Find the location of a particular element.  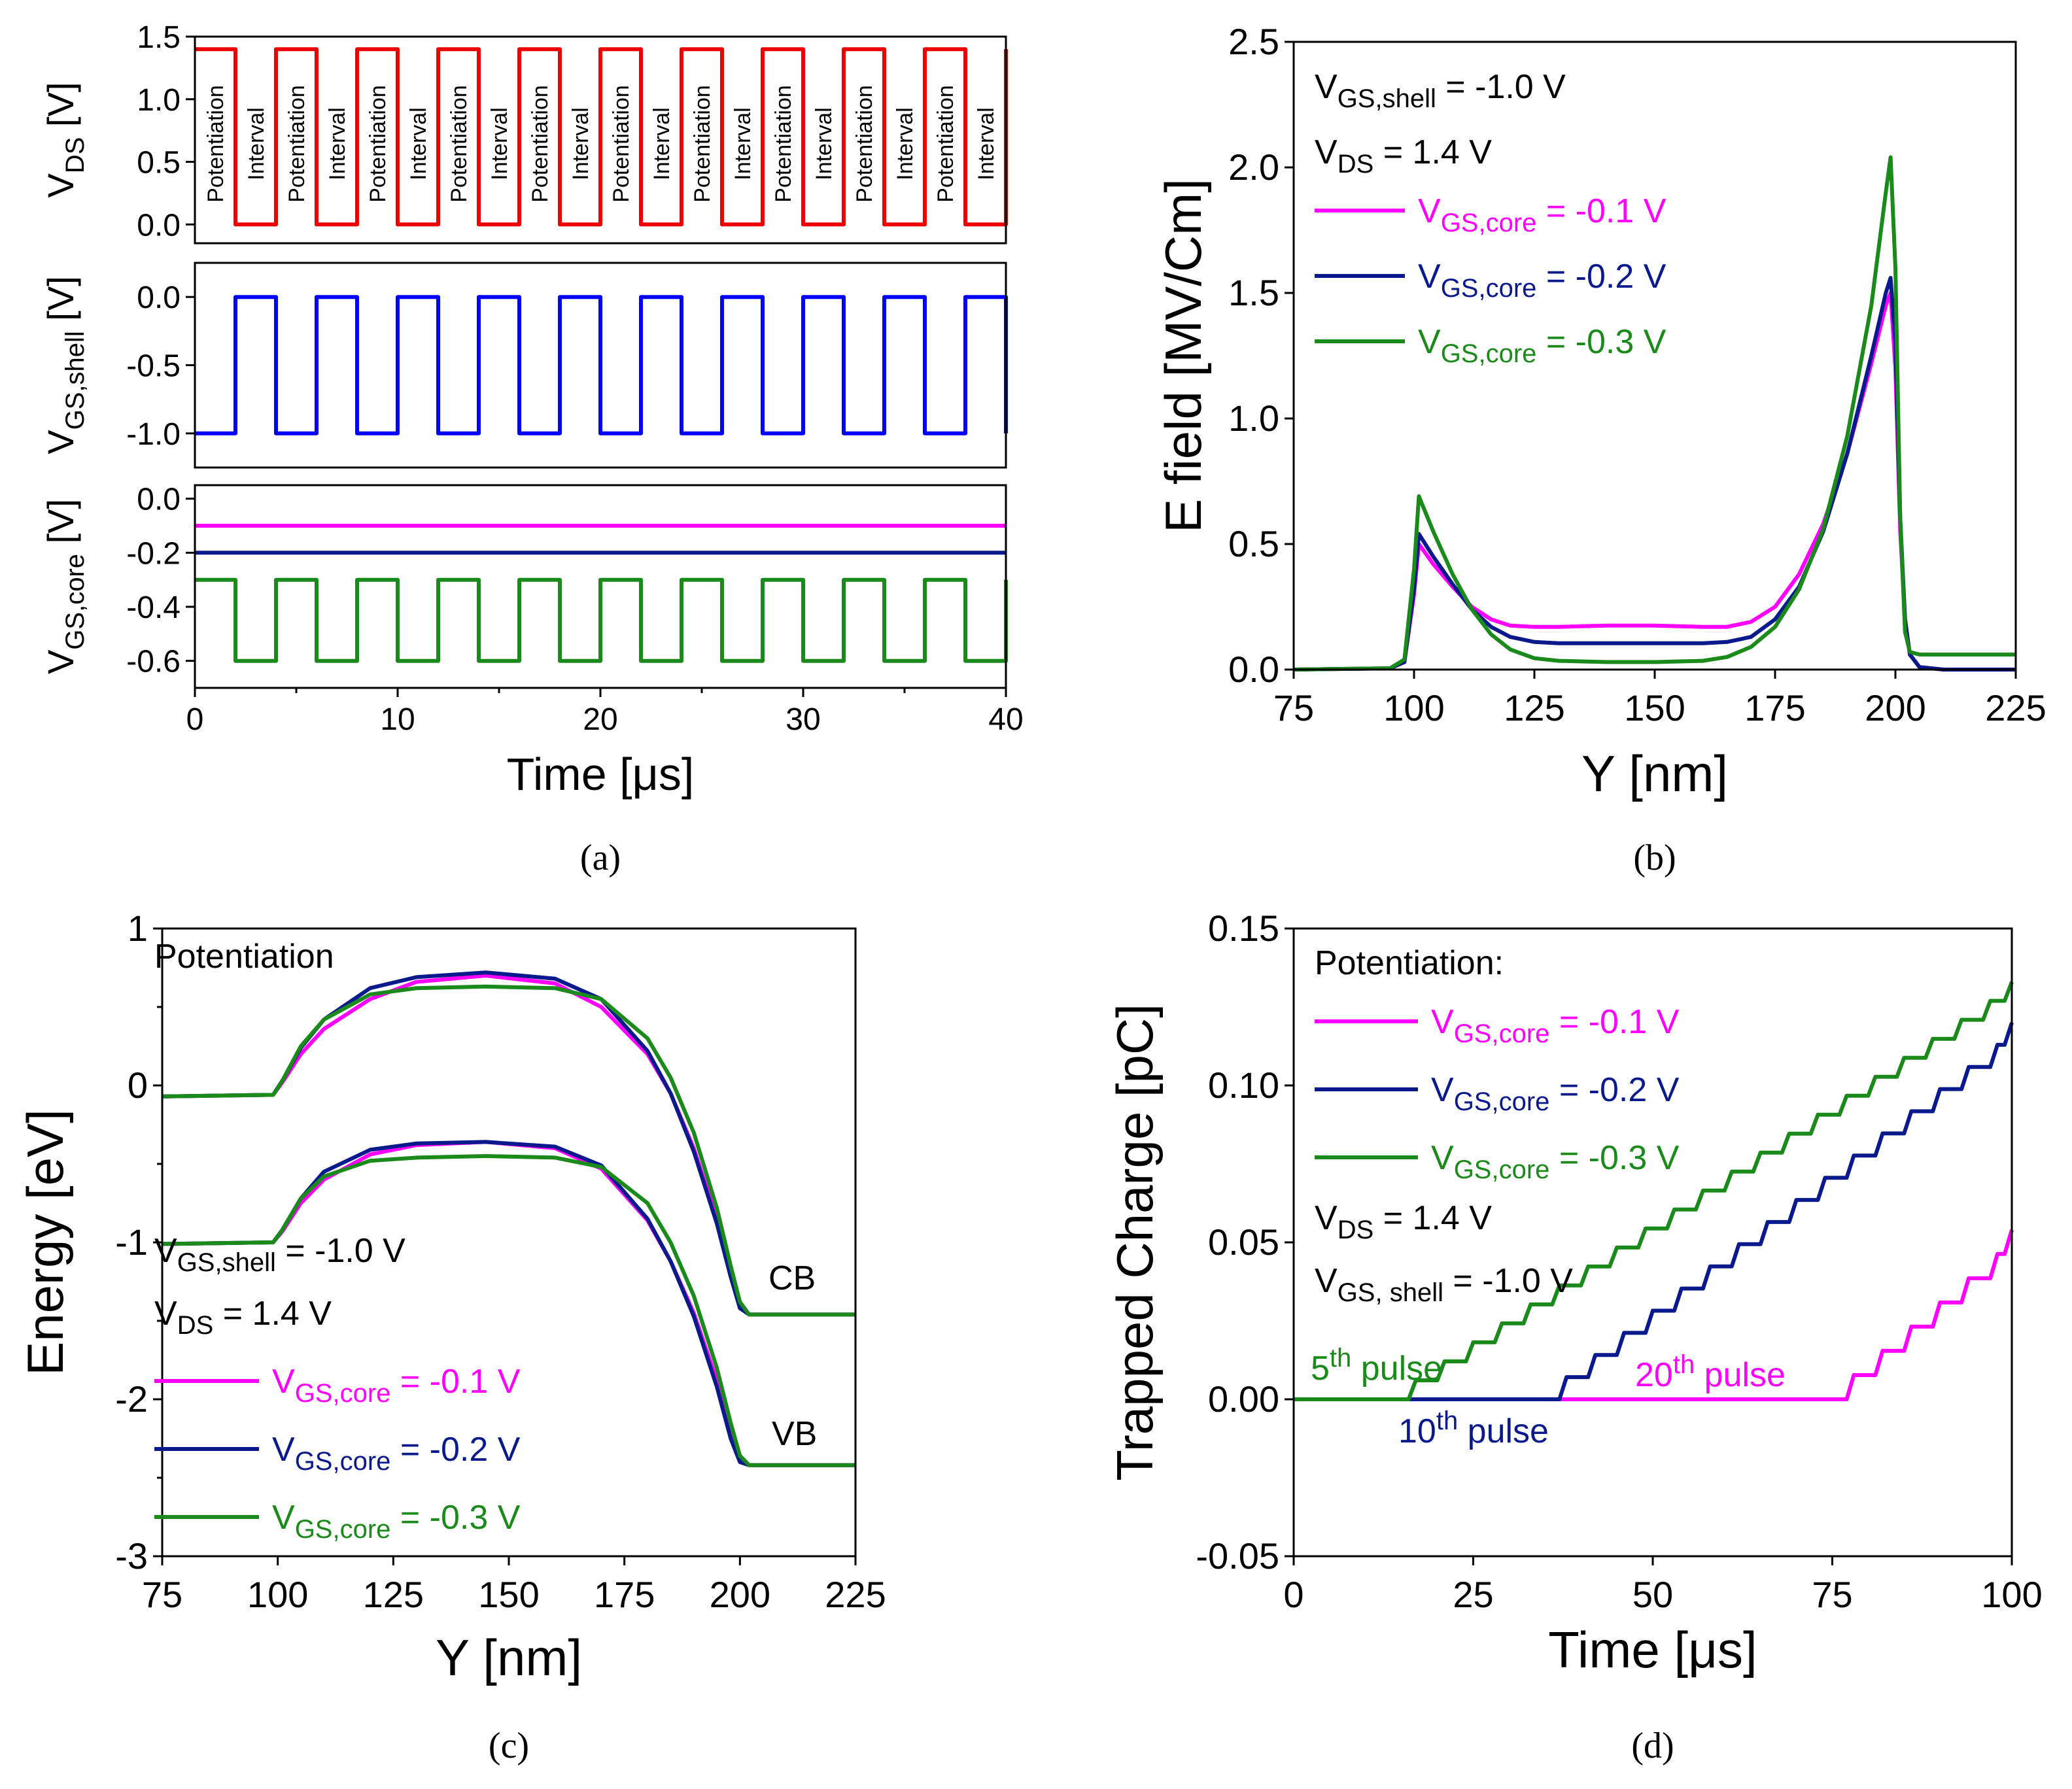

legend-label-c: VGS,core = -0.2 V is located at coordinates (397, 1453).